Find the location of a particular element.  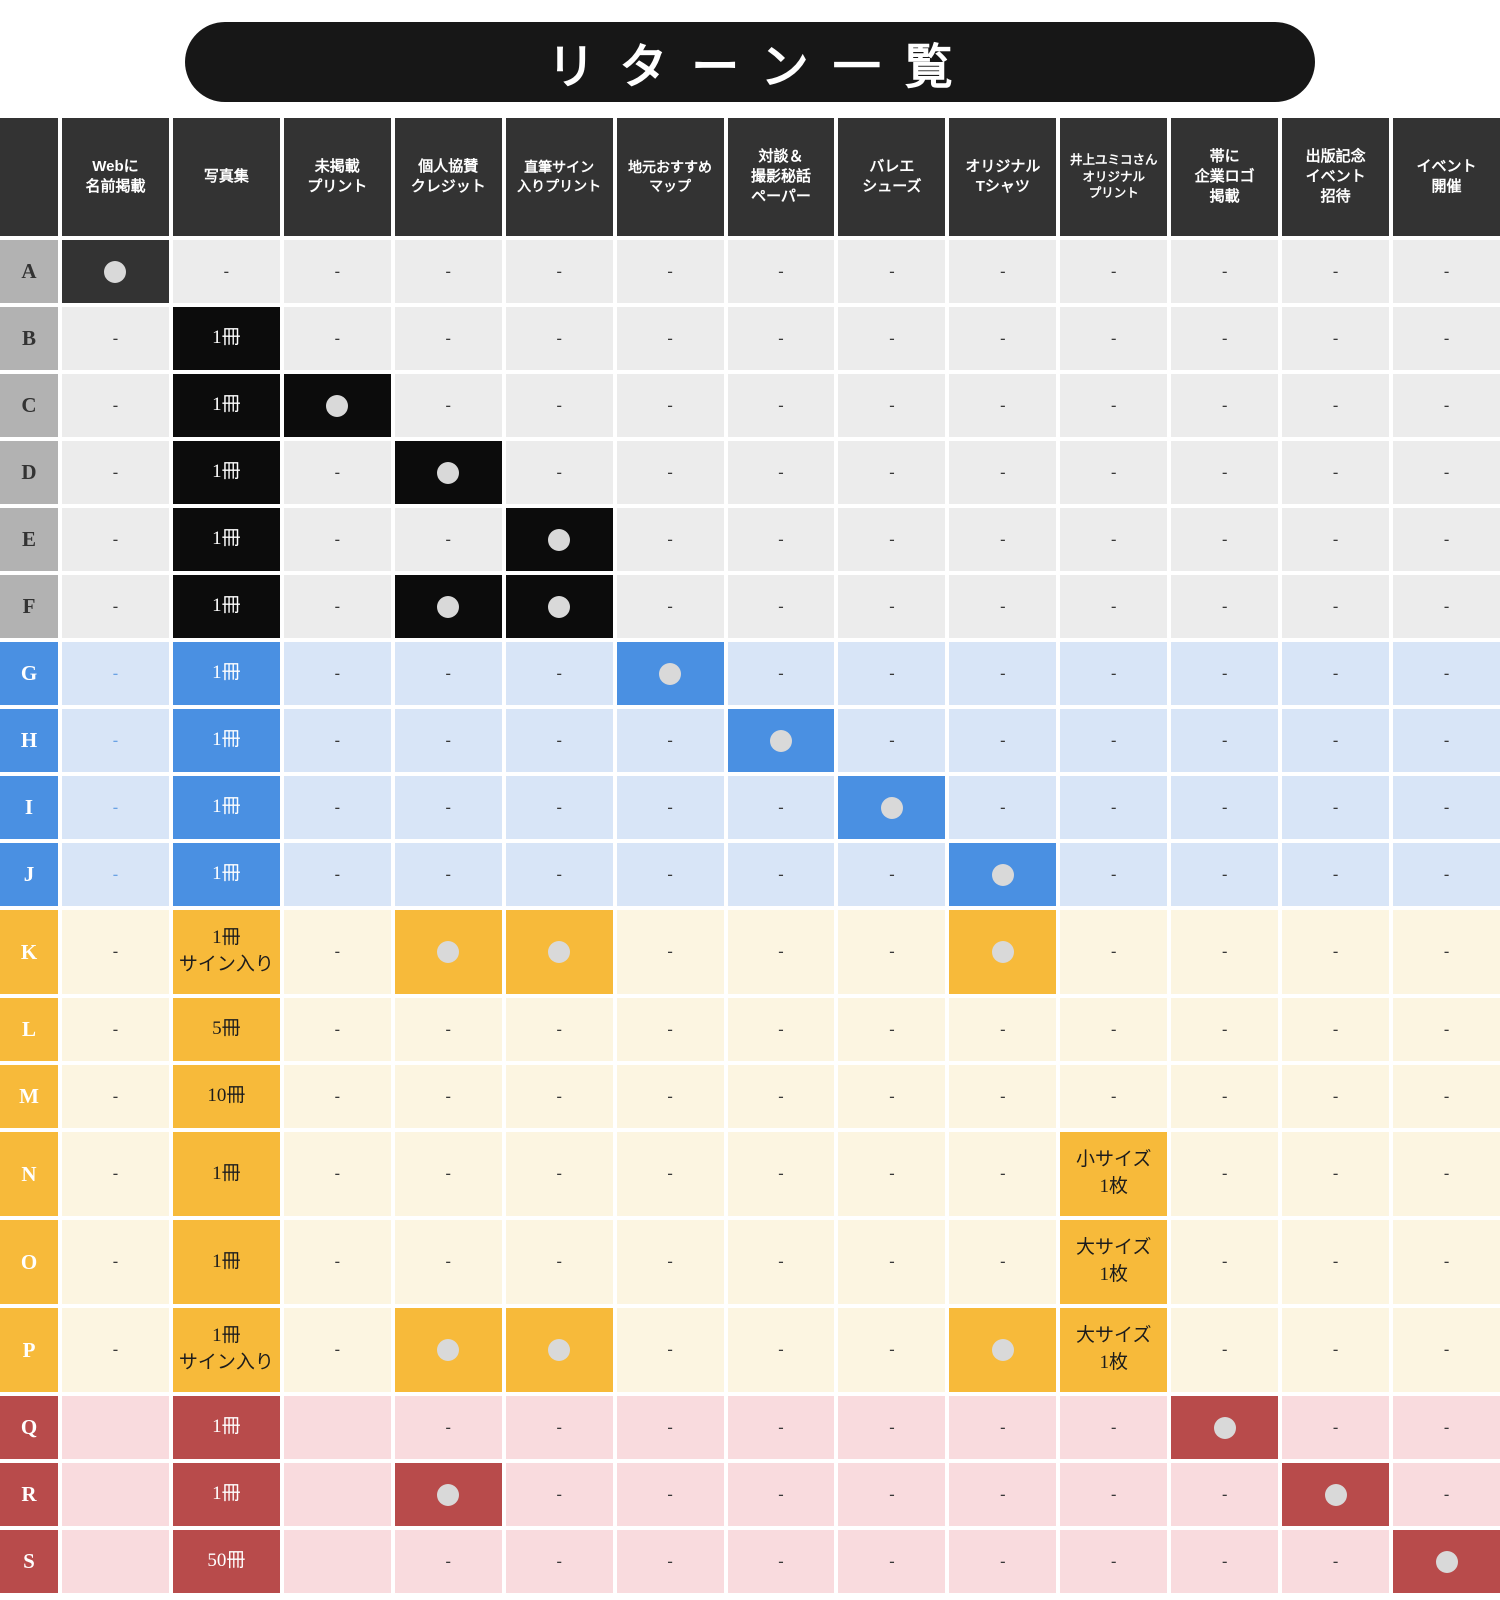

row-label-E: E is located at coordinates (29, 539).